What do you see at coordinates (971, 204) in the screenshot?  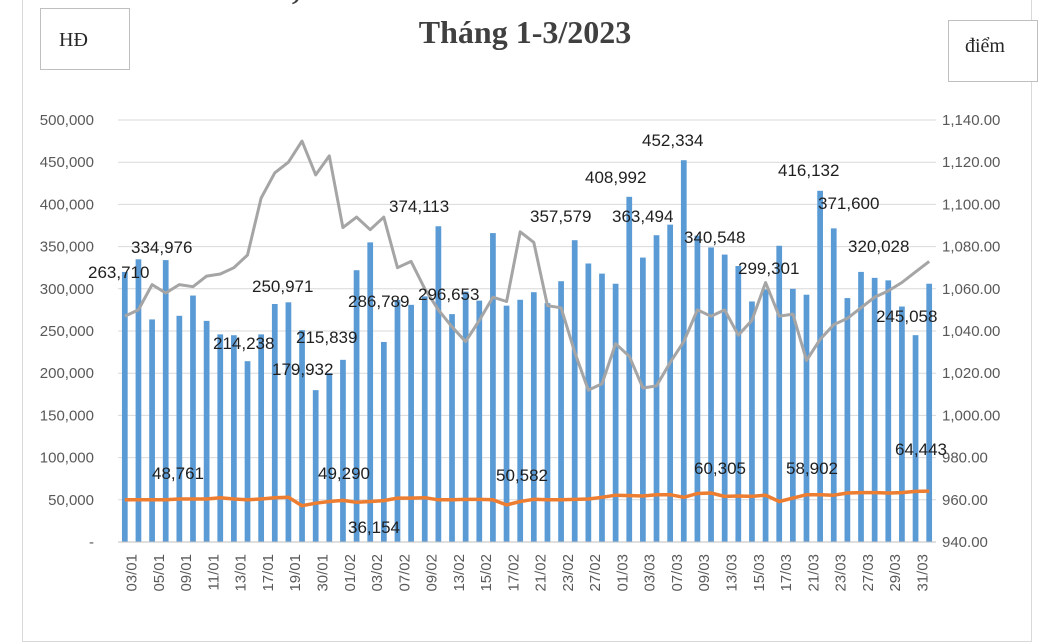 I see `y2-tick-label: 1,100.00` at bounding box center [971, 204].